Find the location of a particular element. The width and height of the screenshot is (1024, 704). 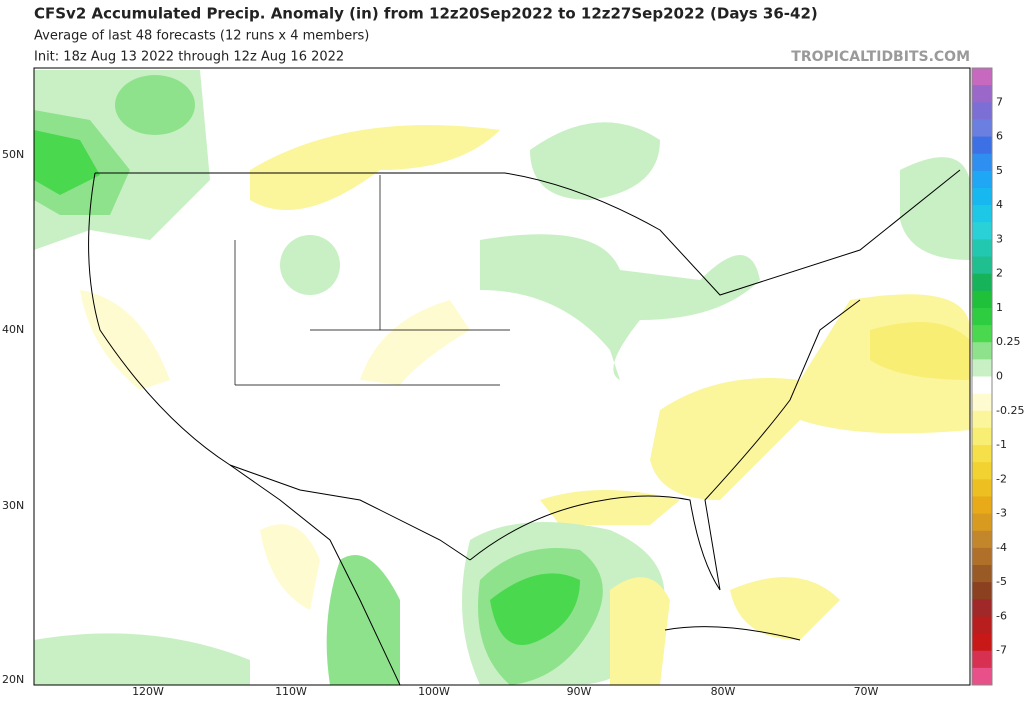

colorbar-label: 0.25 is located at coordinates (1008, 341).